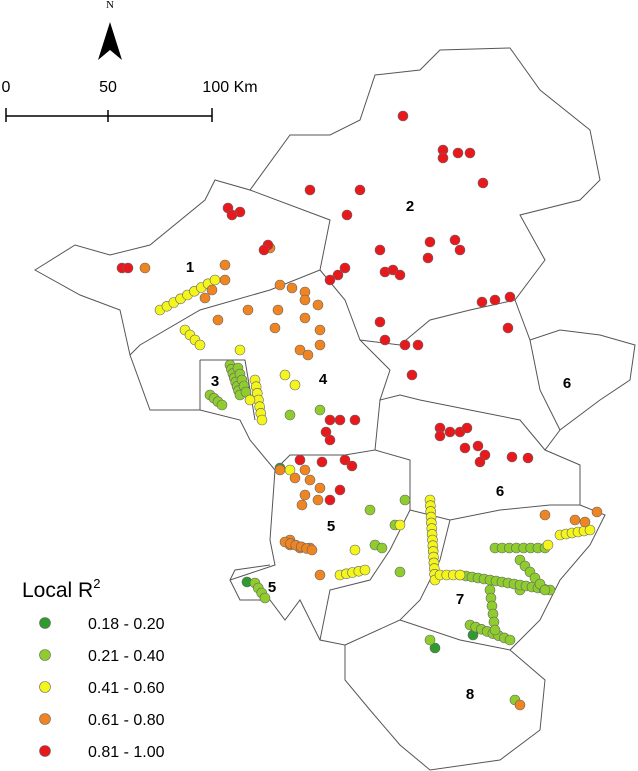 The image size is (638, 771). Describe the element at coordinates (126, 752) in the screenshot. I see `legend-label: 0.81 - 1.00` at that location.